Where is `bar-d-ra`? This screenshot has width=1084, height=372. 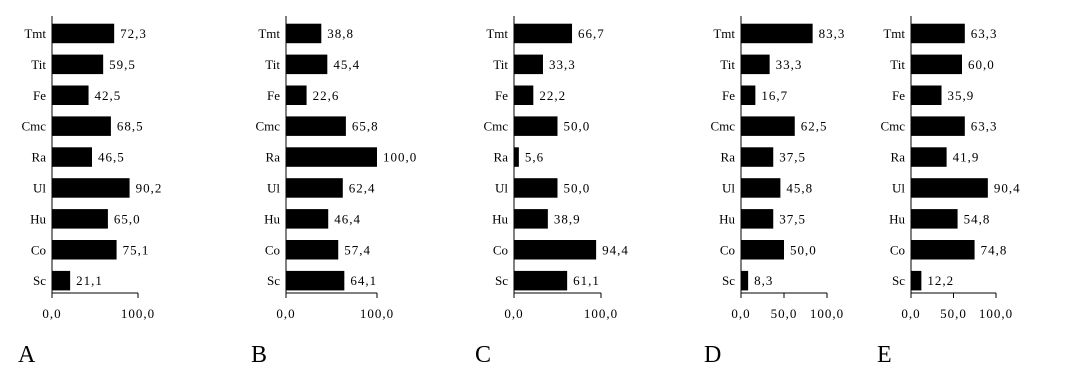 bar-d-ra is located at coordinates (757, 157).